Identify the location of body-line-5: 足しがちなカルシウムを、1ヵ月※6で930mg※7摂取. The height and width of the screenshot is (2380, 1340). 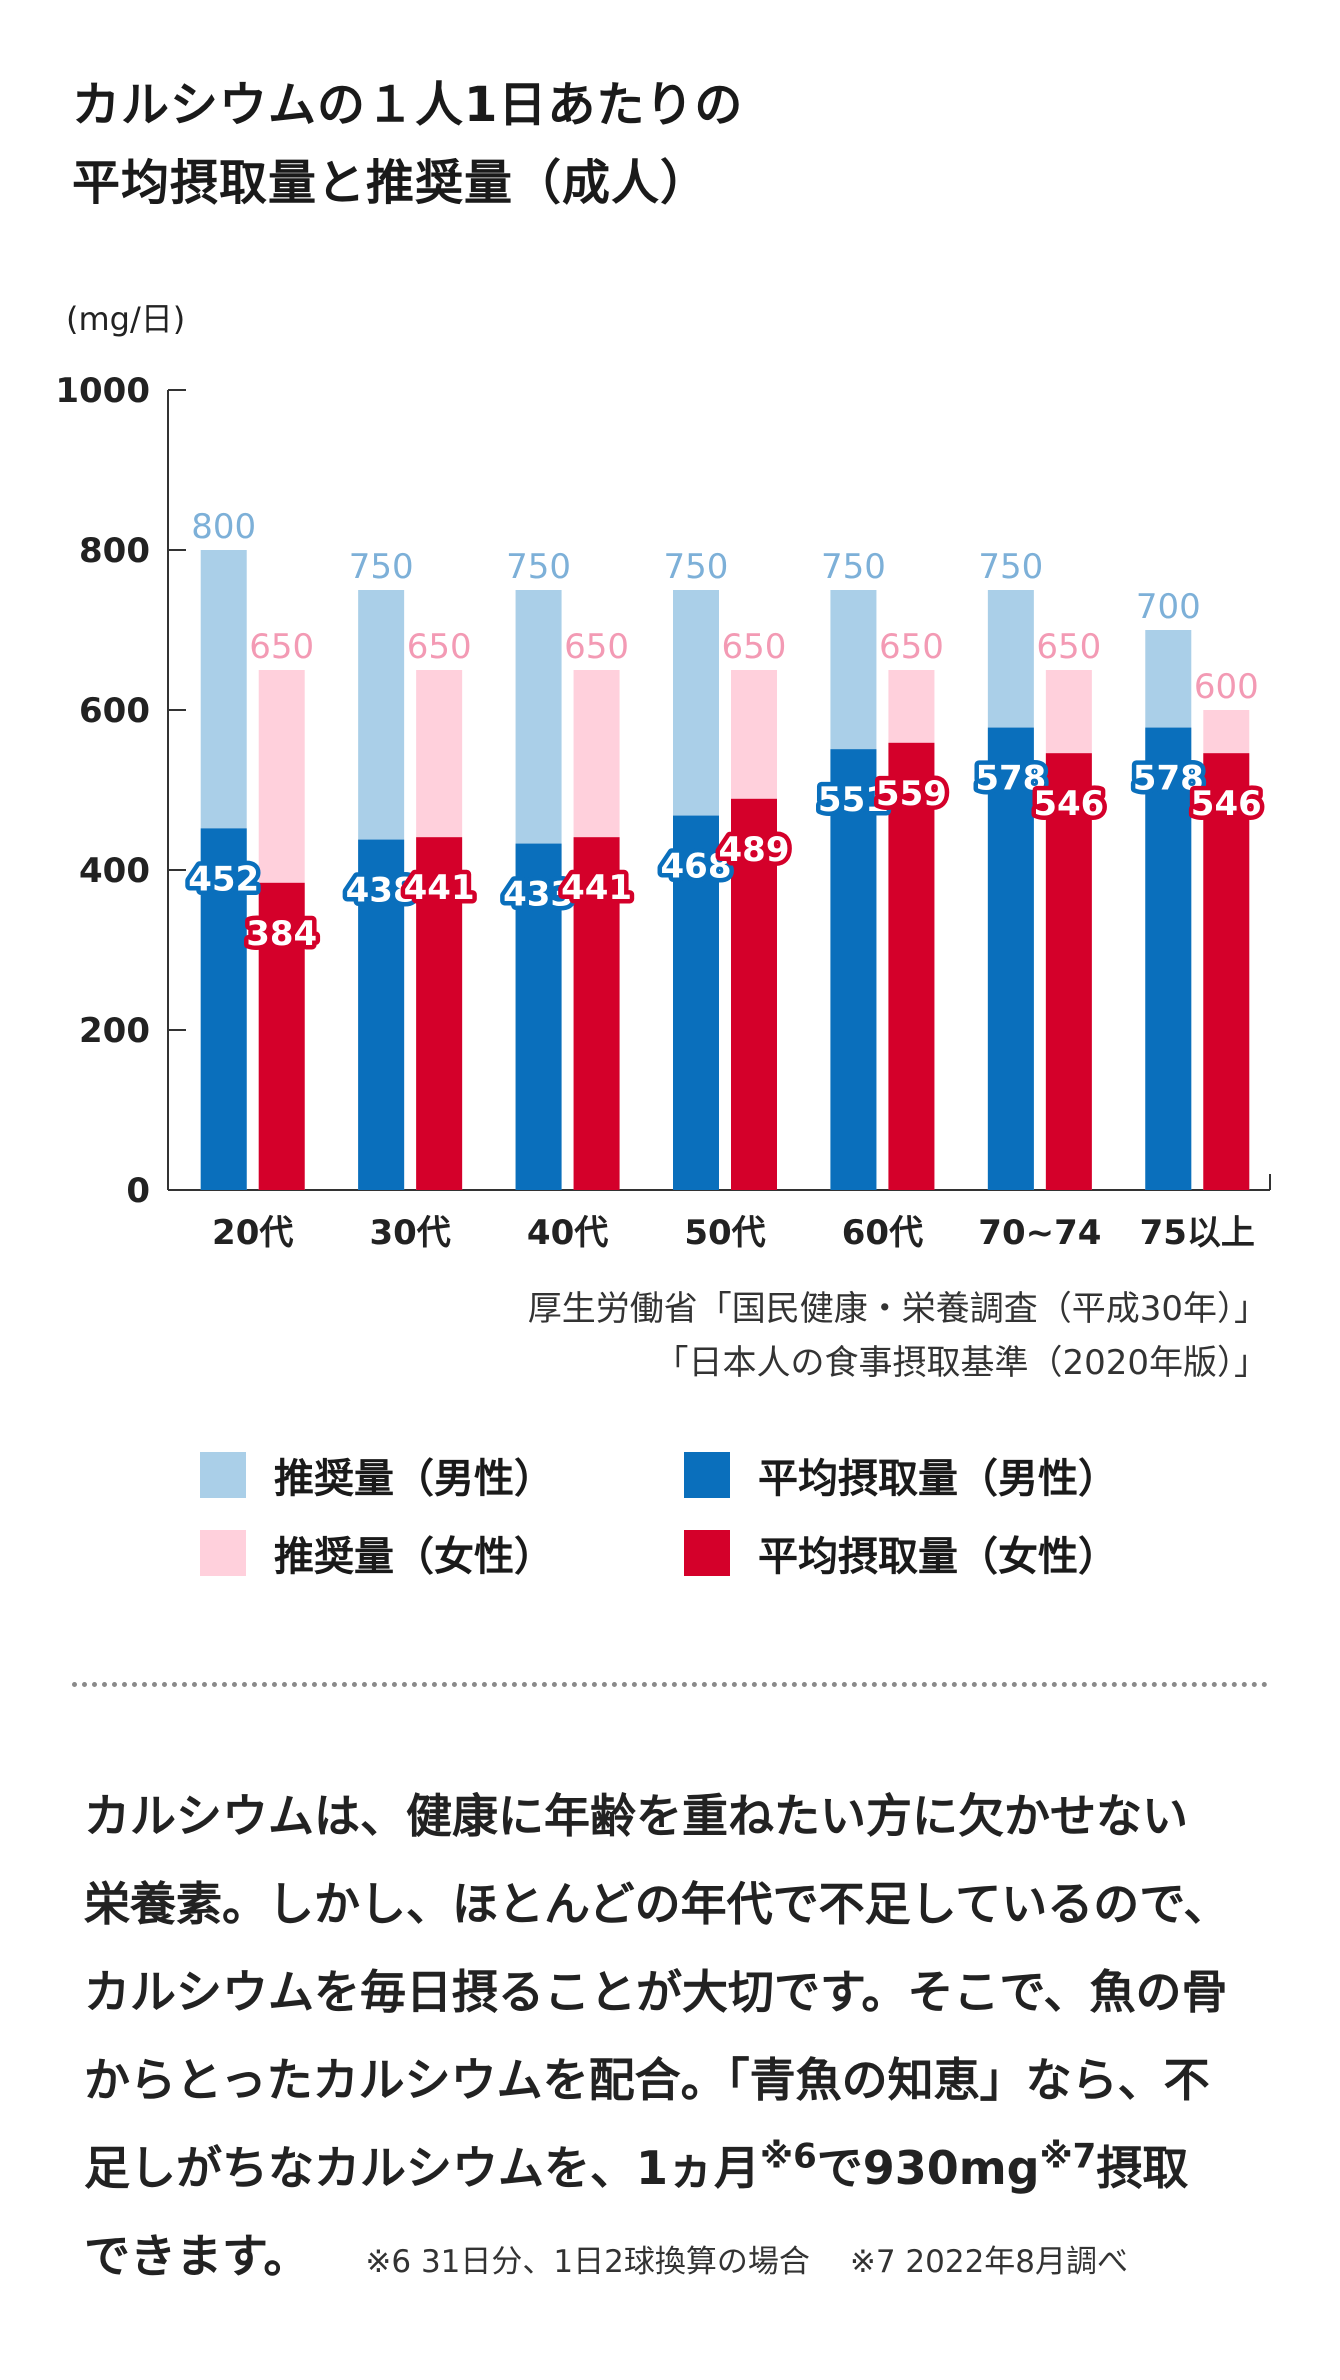
(684, 2168).